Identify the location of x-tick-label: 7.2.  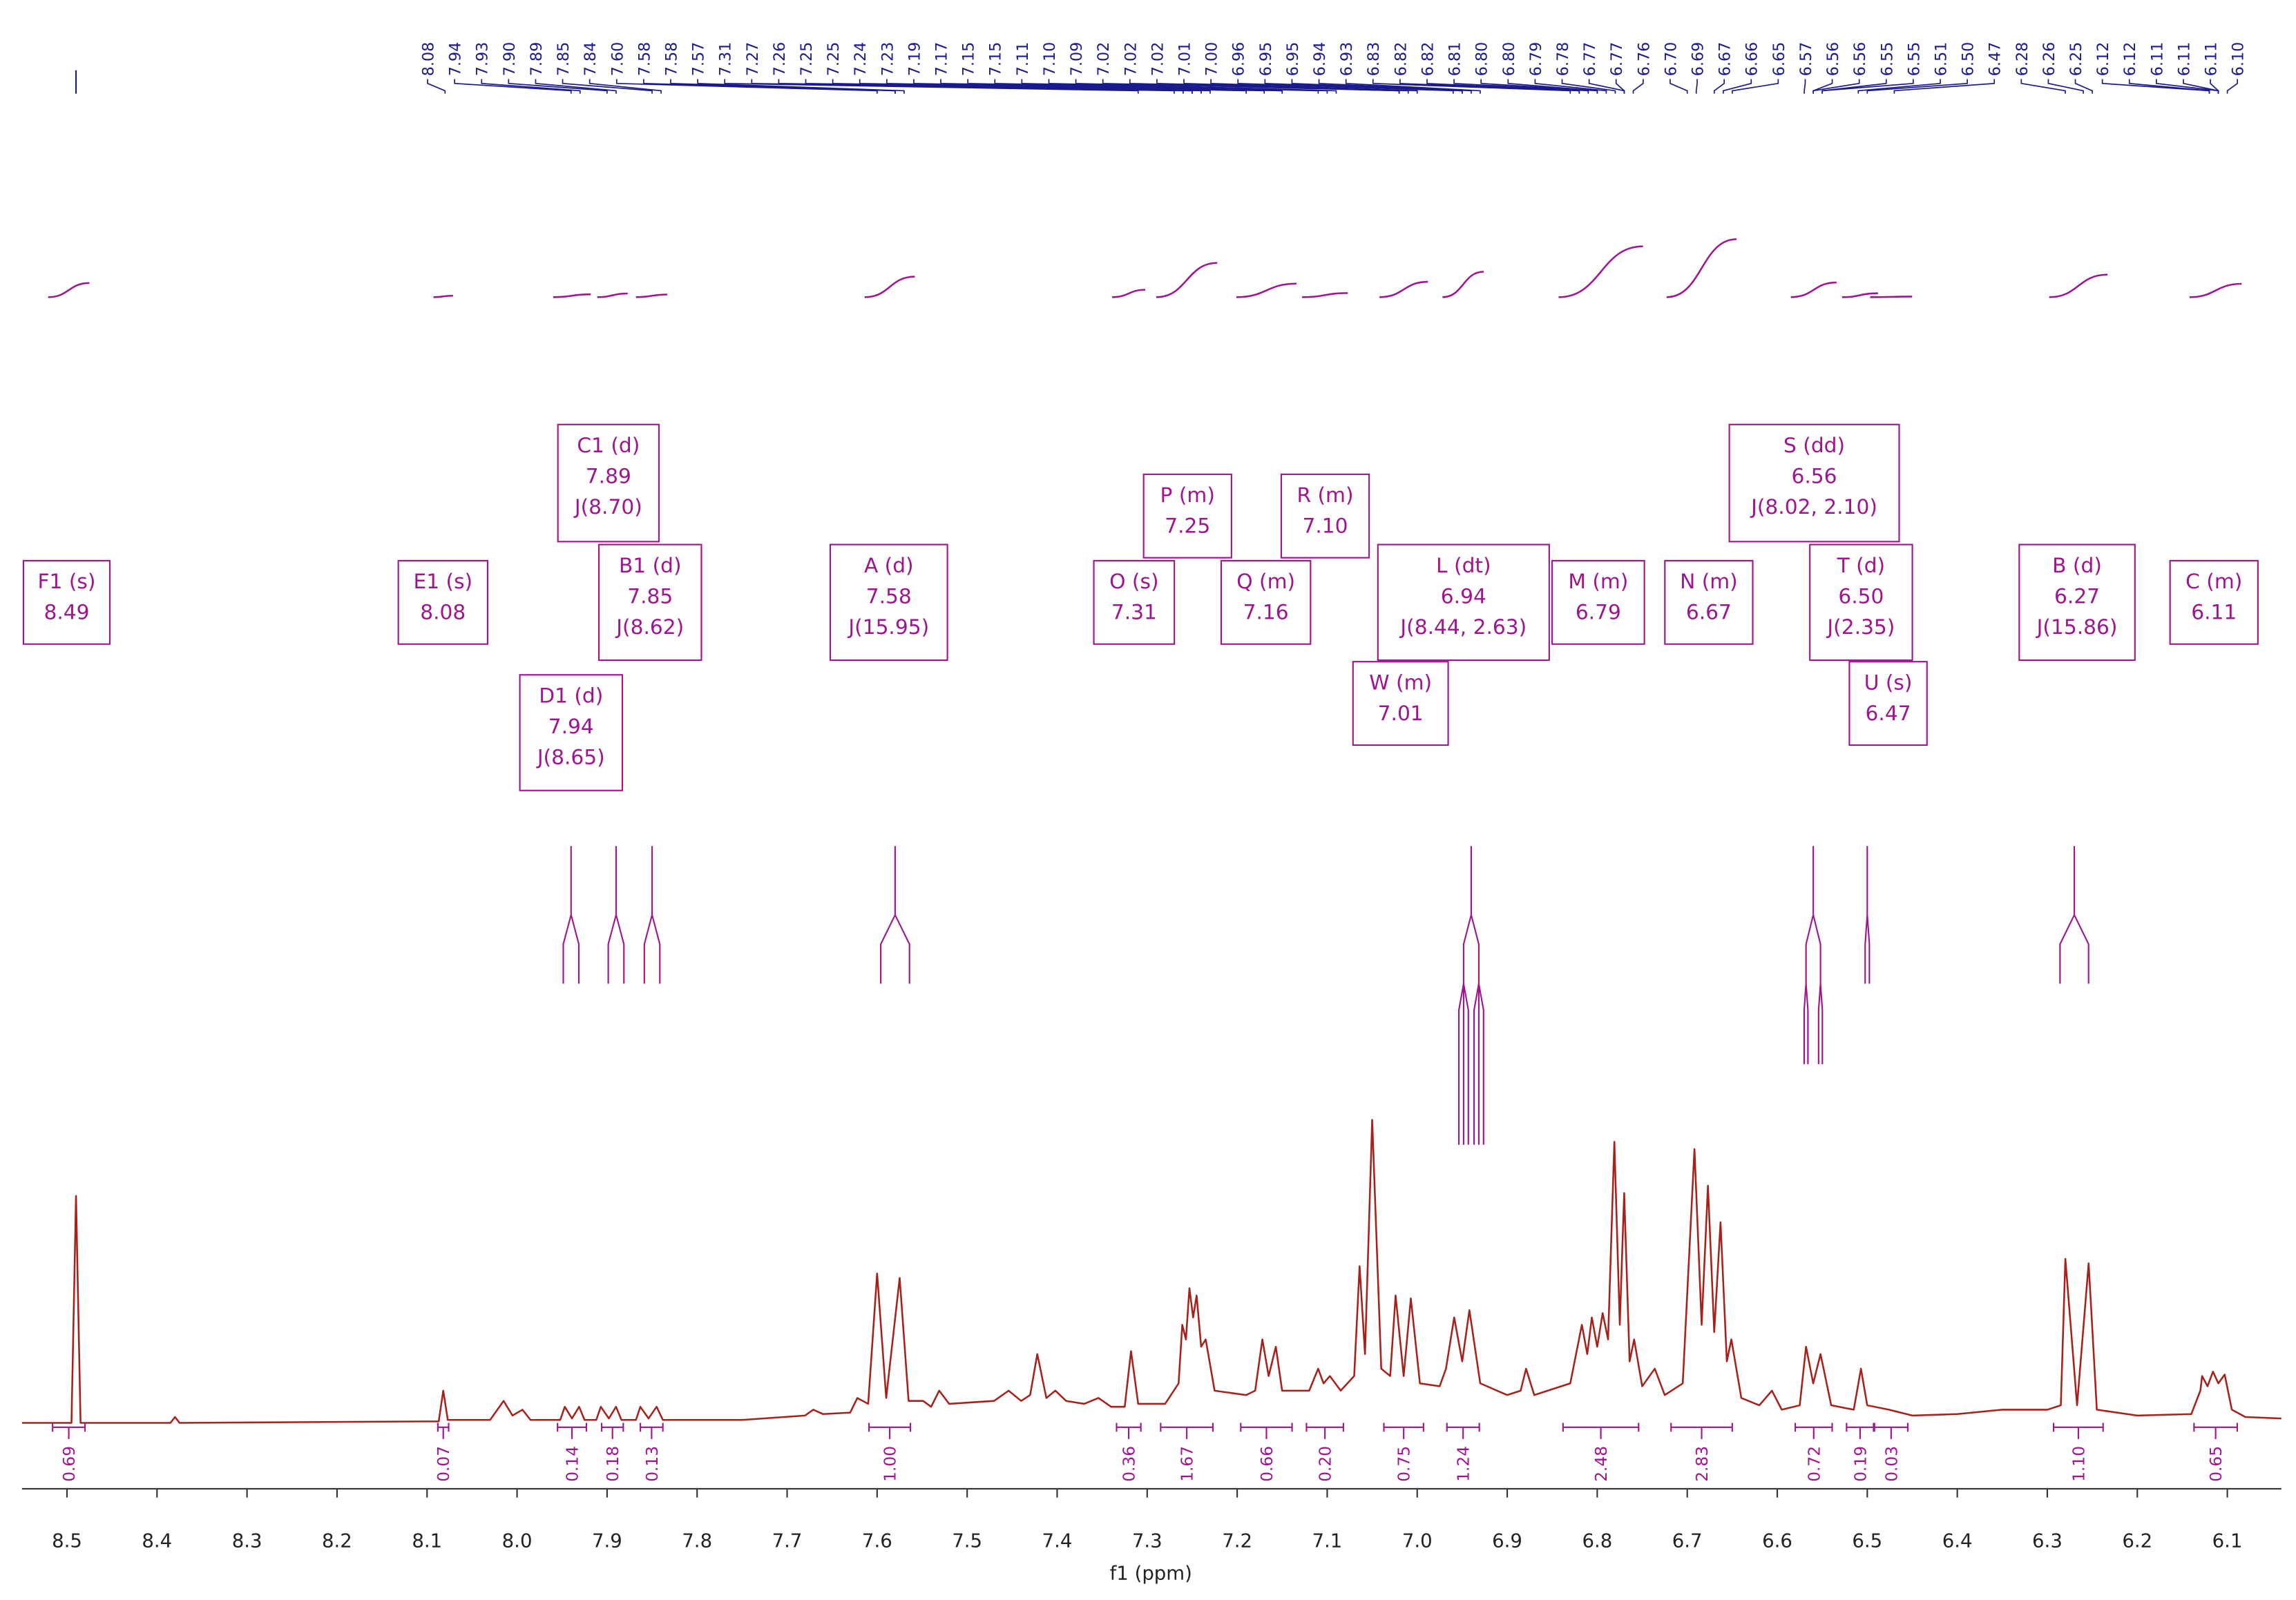
(1237, 1541).